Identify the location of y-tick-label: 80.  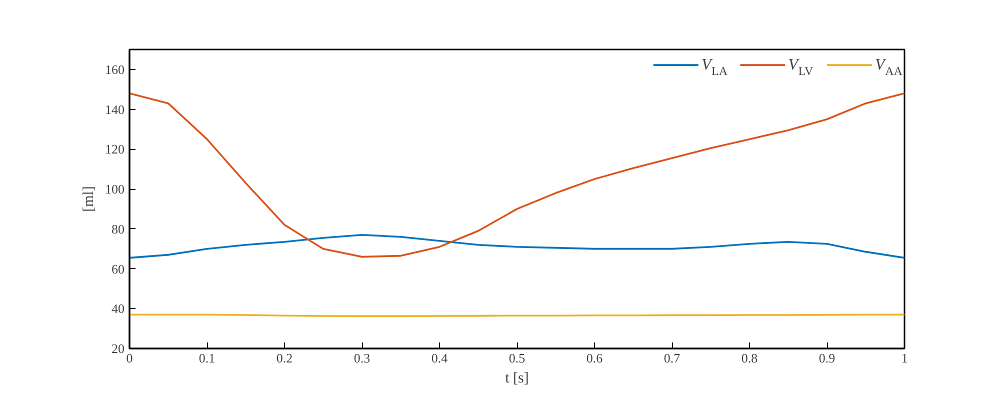
(118, 228).